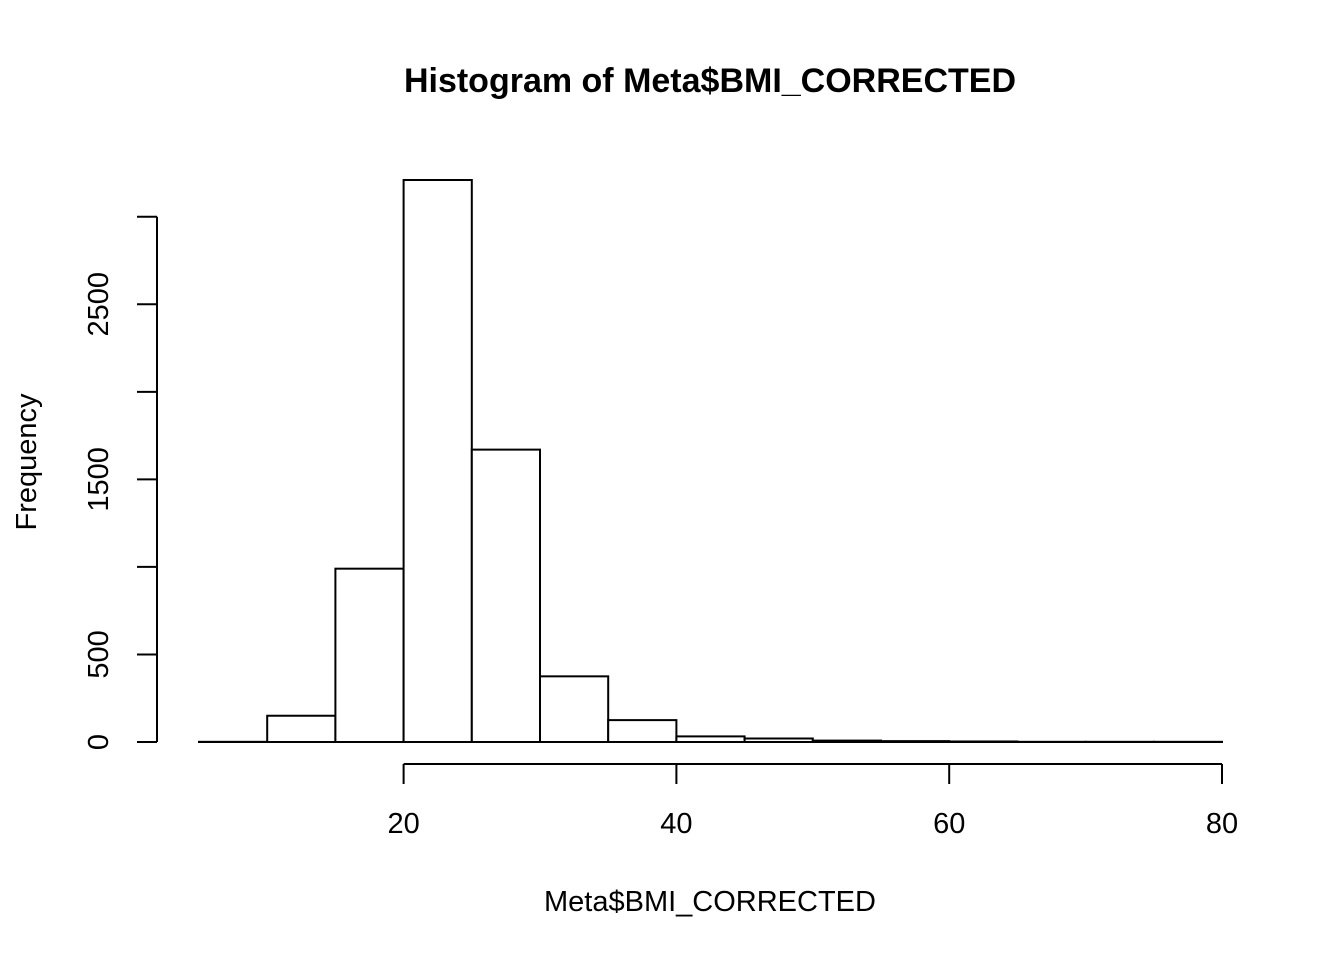 Image resolution: width=1344 pixels, height=960 pixels. What do you see at coordinates (99, 304) in the screenshot?
I see `y-tick-label: 2500` at bounding box center [99, 304].